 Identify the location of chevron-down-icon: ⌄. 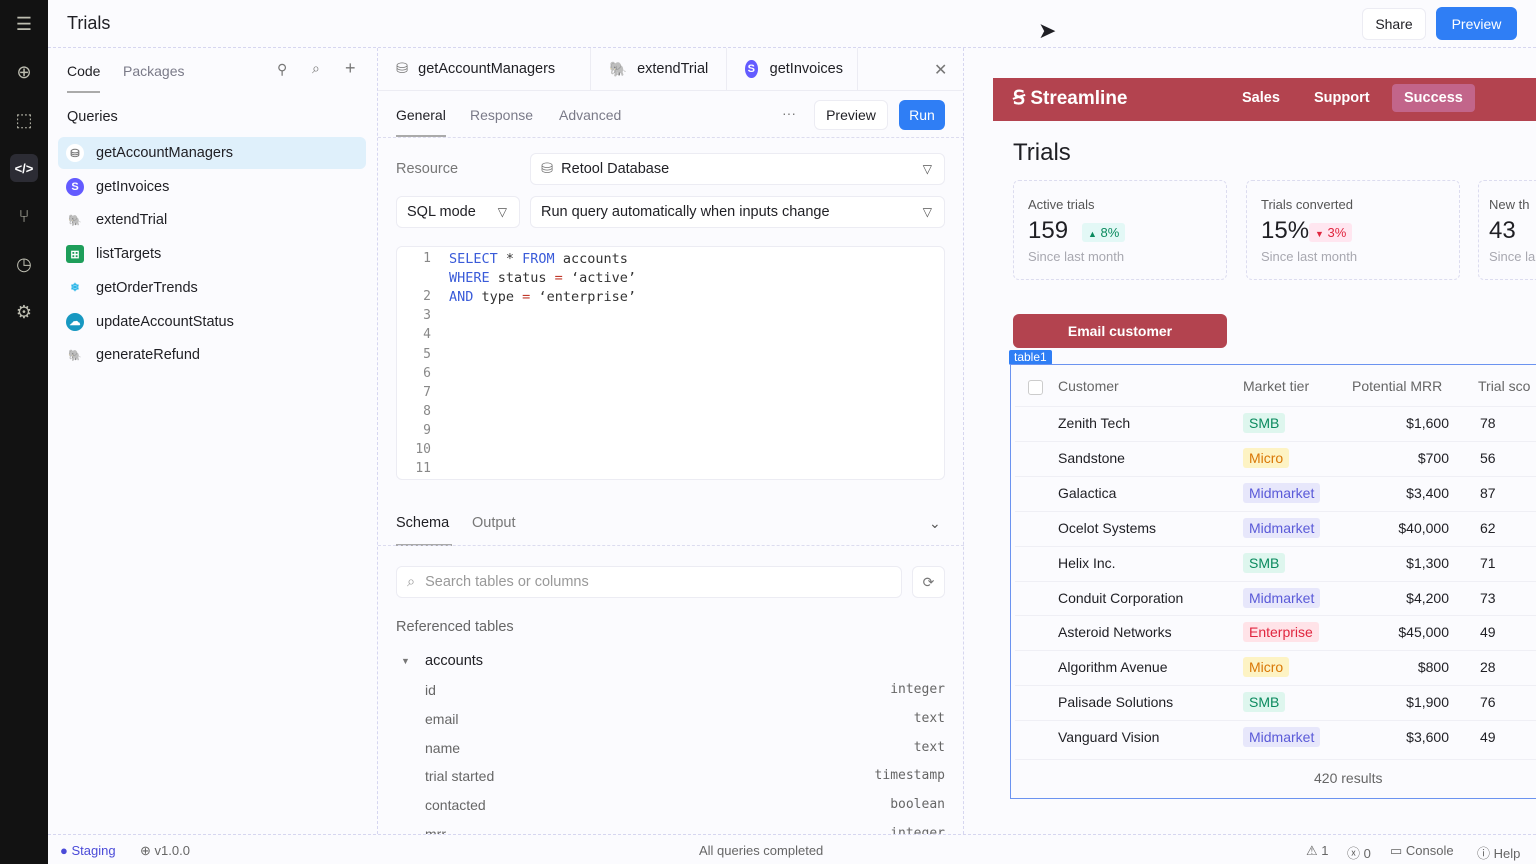
(935, 523).